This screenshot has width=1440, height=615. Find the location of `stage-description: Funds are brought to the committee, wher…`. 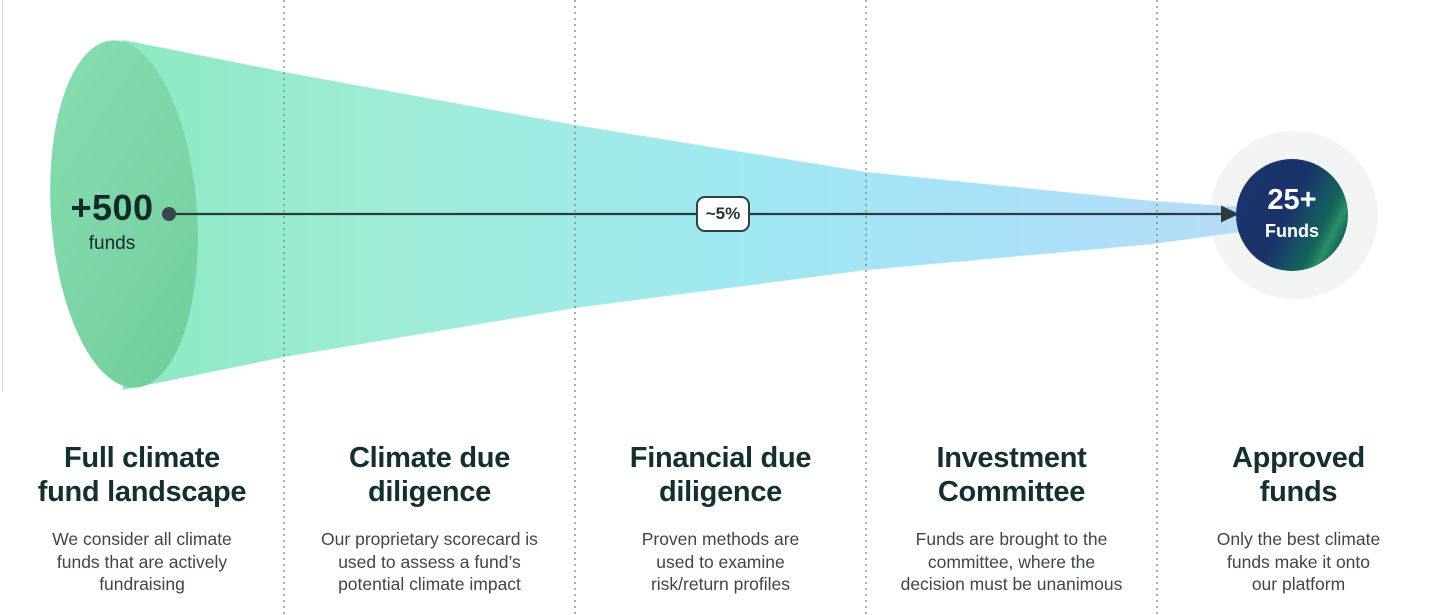

stage-description: Funds are brought to the committee, wher… is located at coordinates (1011, 561).